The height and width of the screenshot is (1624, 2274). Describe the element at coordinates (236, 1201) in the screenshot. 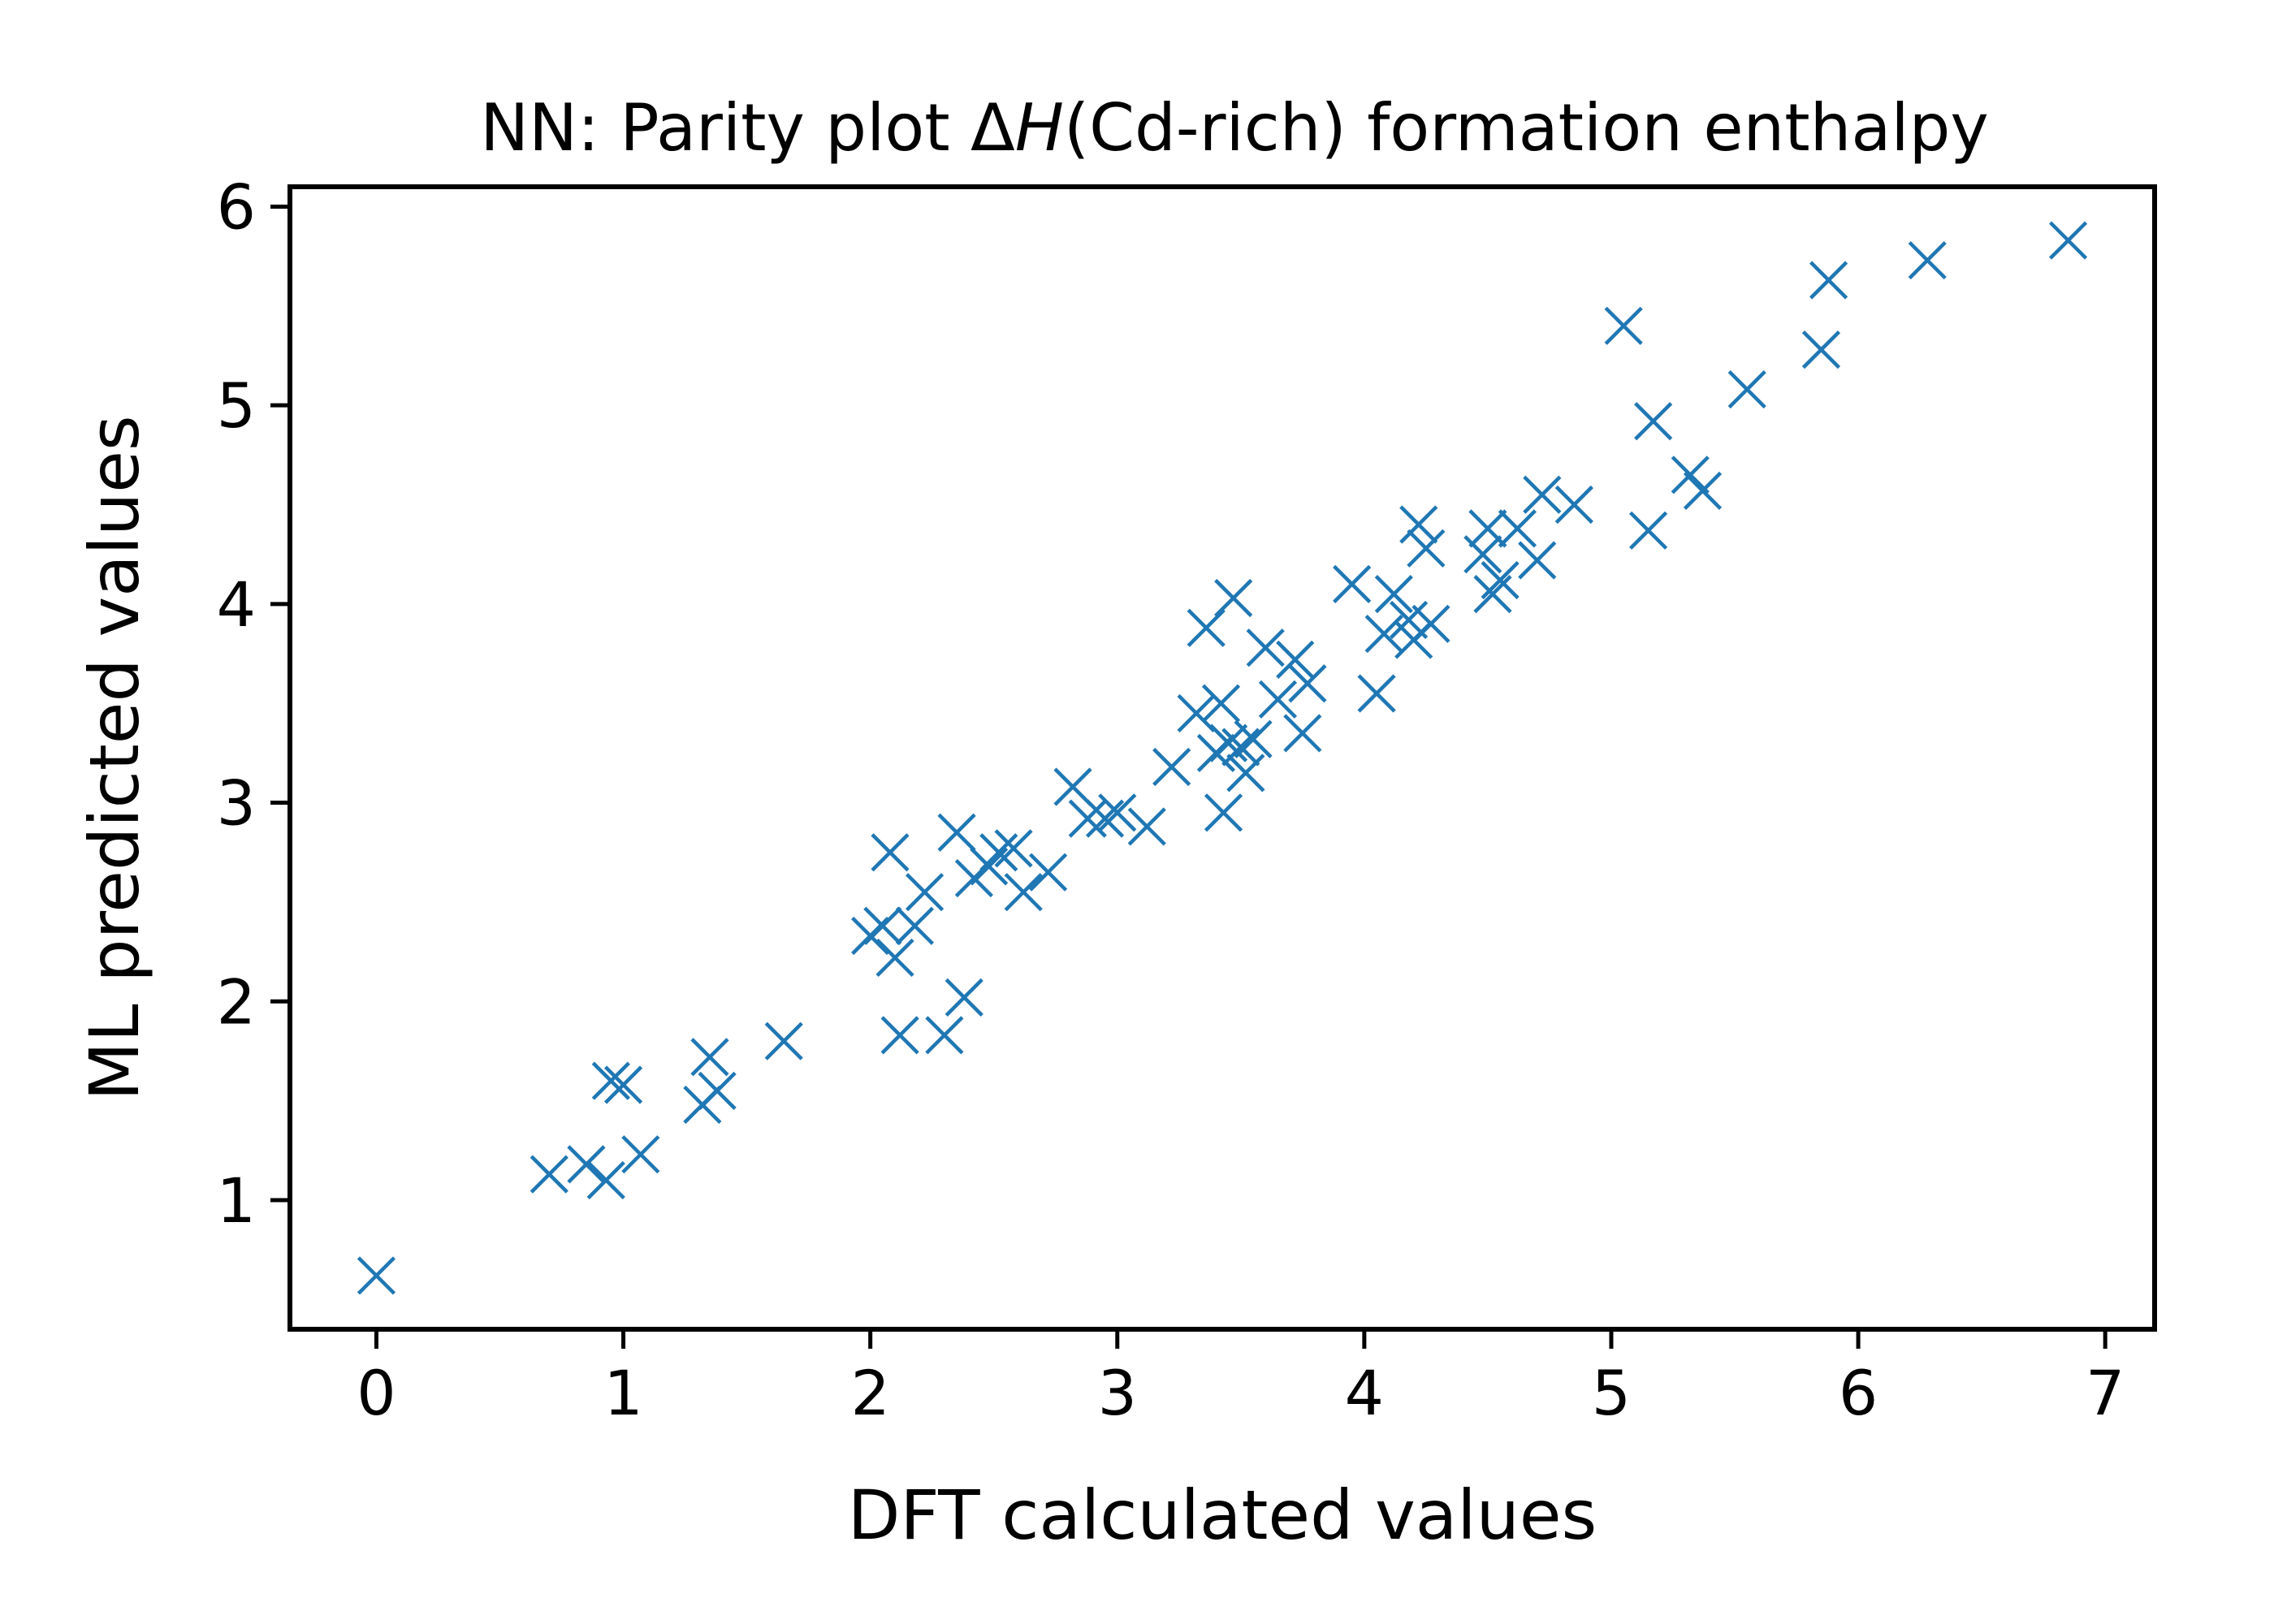

I see `y-tick-label: 1` at that location.